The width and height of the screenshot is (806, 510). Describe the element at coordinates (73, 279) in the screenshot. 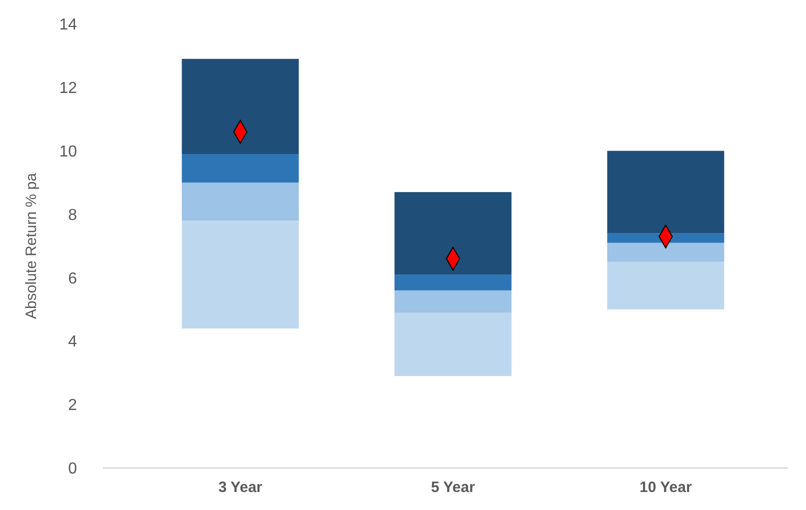

I see `y-tick-label: 6` at that location.